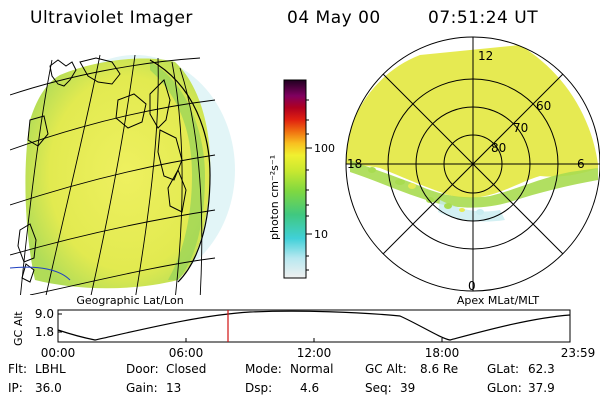 The width and height of the screenshot is (600, 400). What do you see at coordinates (58, 353) in the screenshot?
I see `altitude-xtick: 00:00` at bounding box center [58, 353].